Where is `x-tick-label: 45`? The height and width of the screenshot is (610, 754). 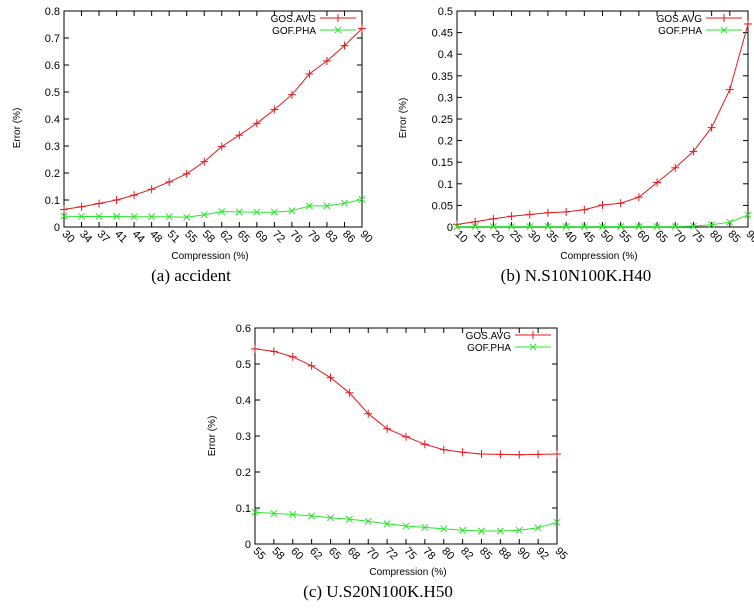
x-tick-label: 45 is located at coordinates (588, 236).